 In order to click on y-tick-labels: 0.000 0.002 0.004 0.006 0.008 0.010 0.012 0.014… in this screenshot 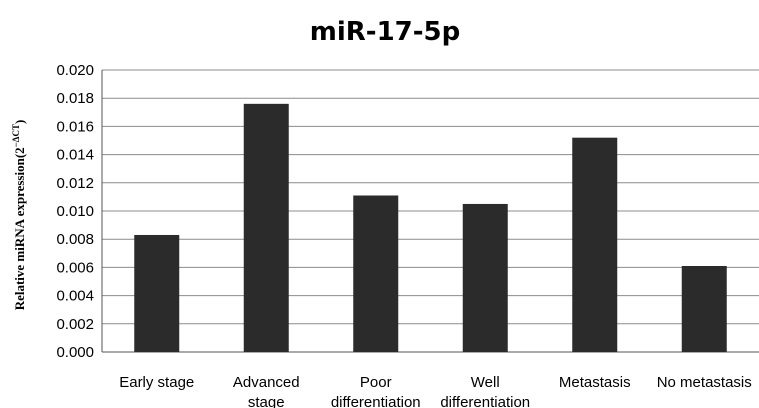, I will do `click(75, 211)`.